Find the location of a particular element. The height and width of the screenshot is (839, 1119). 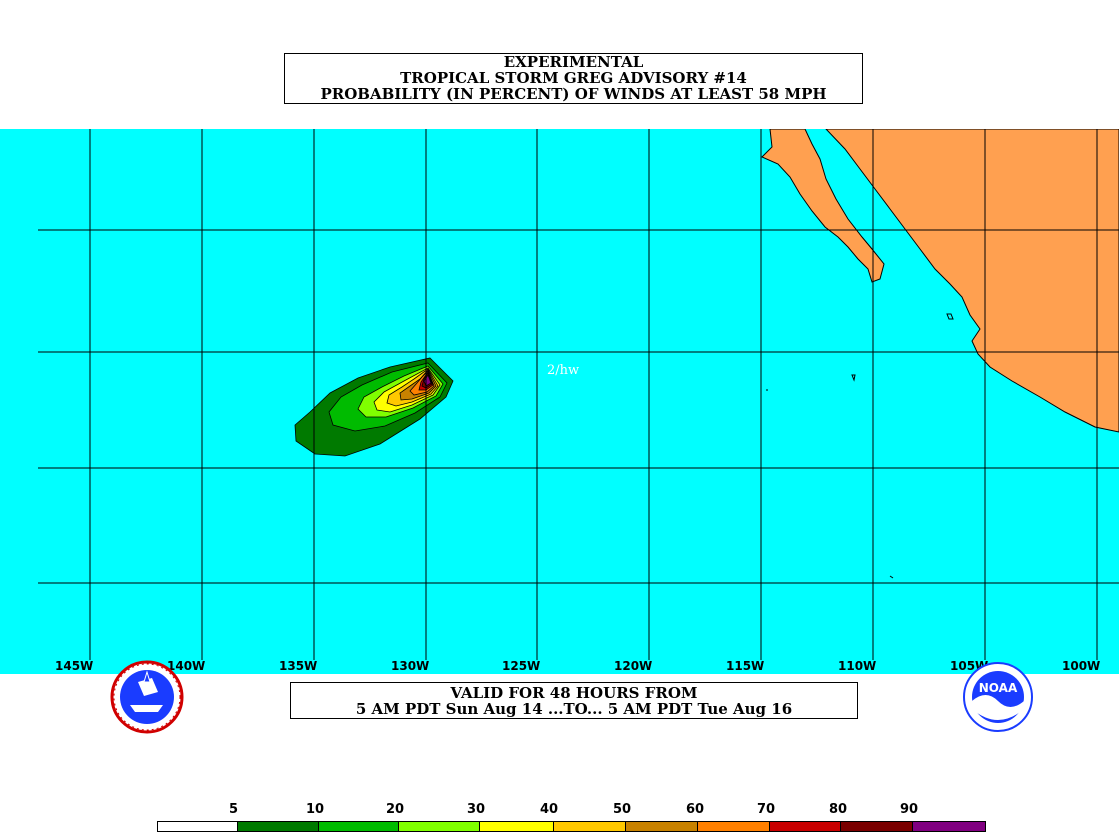

valid-line-1: VALID FOR 48 HOURS FROM is located at coordinates (574, 693).